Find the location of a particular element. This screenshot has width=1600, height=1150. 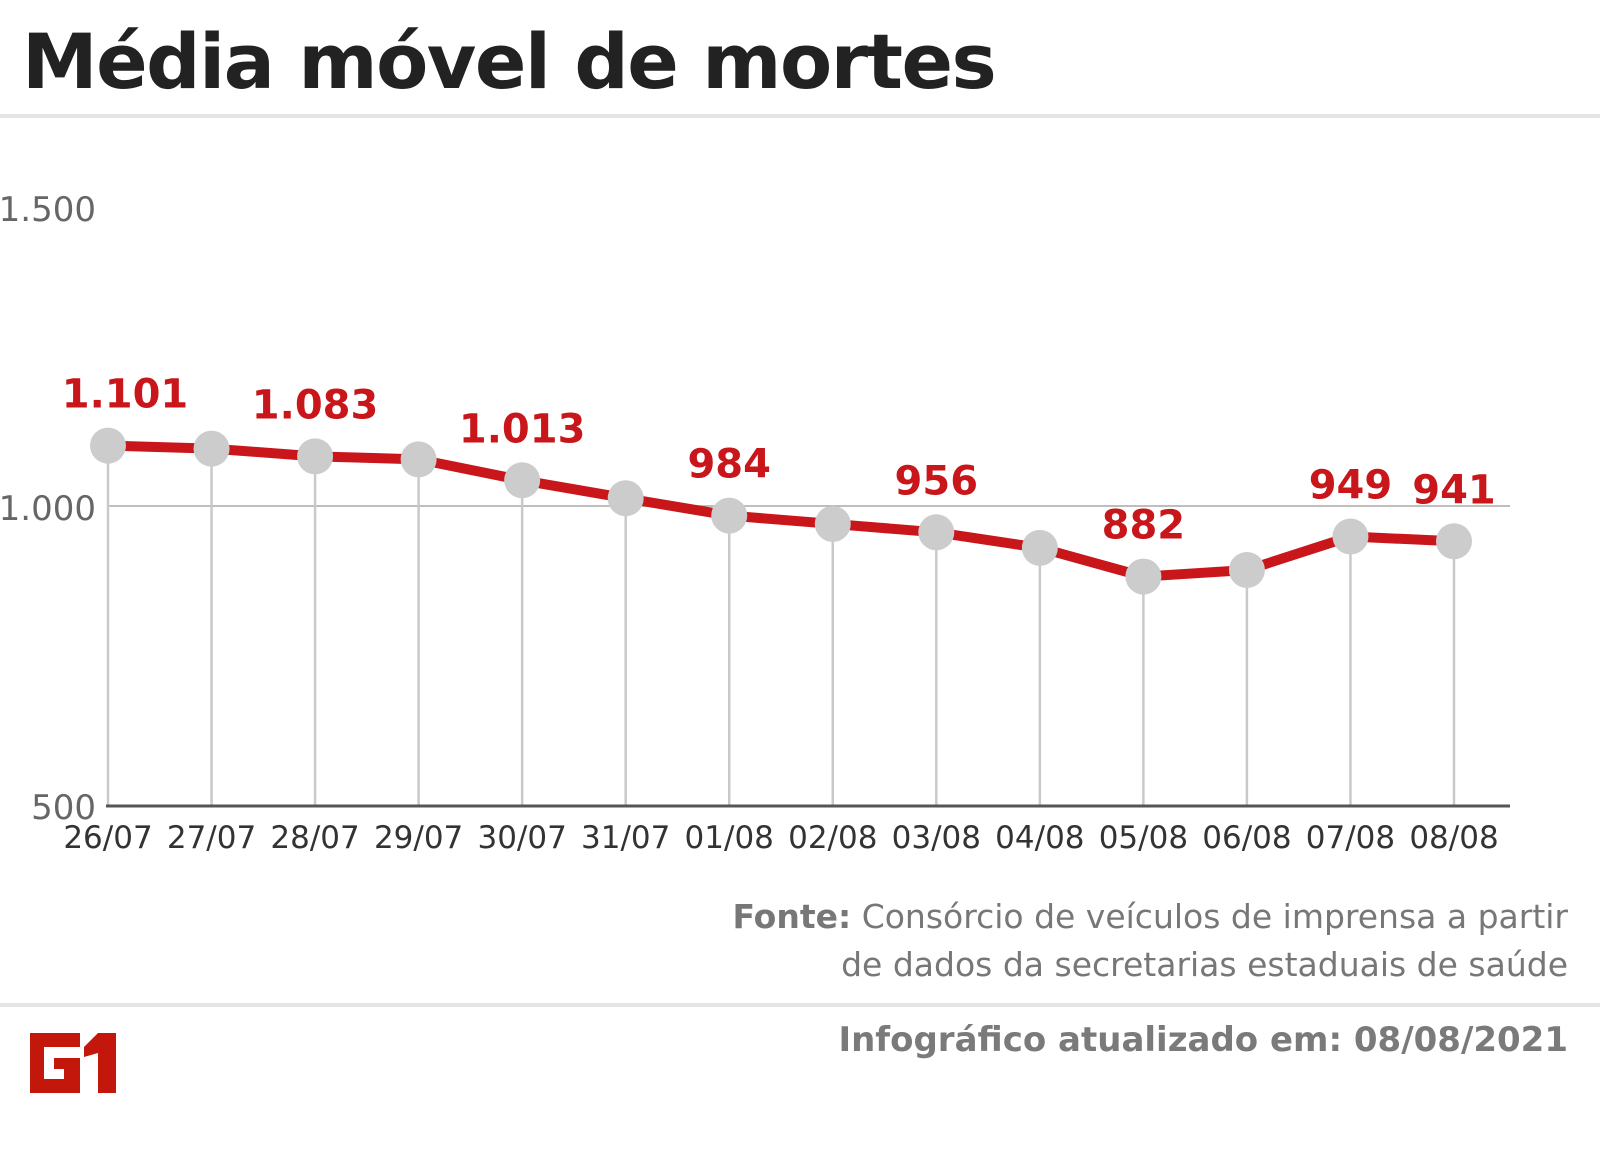

y-tick-label: 500 is located at coordinates (63, 808).